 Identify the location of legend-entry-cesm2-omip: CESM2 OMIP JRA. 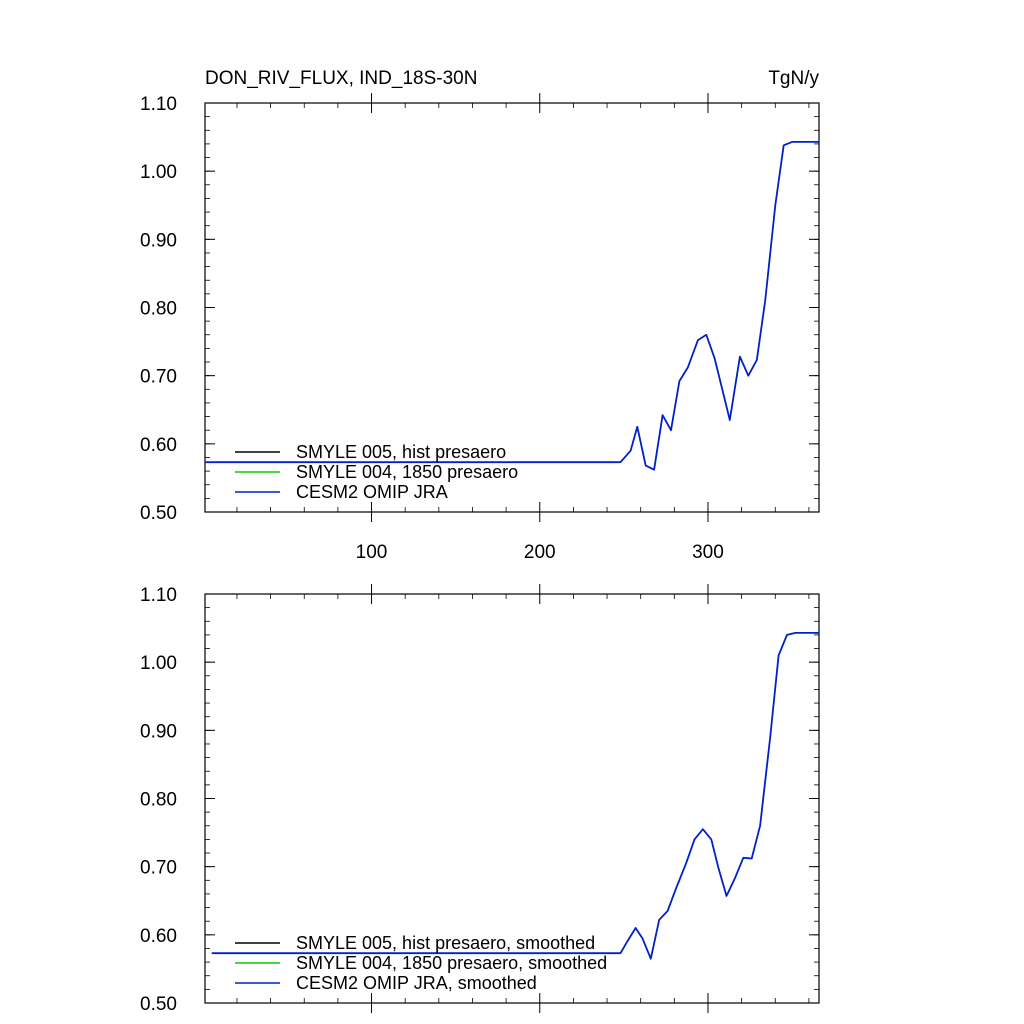
(372, 492).